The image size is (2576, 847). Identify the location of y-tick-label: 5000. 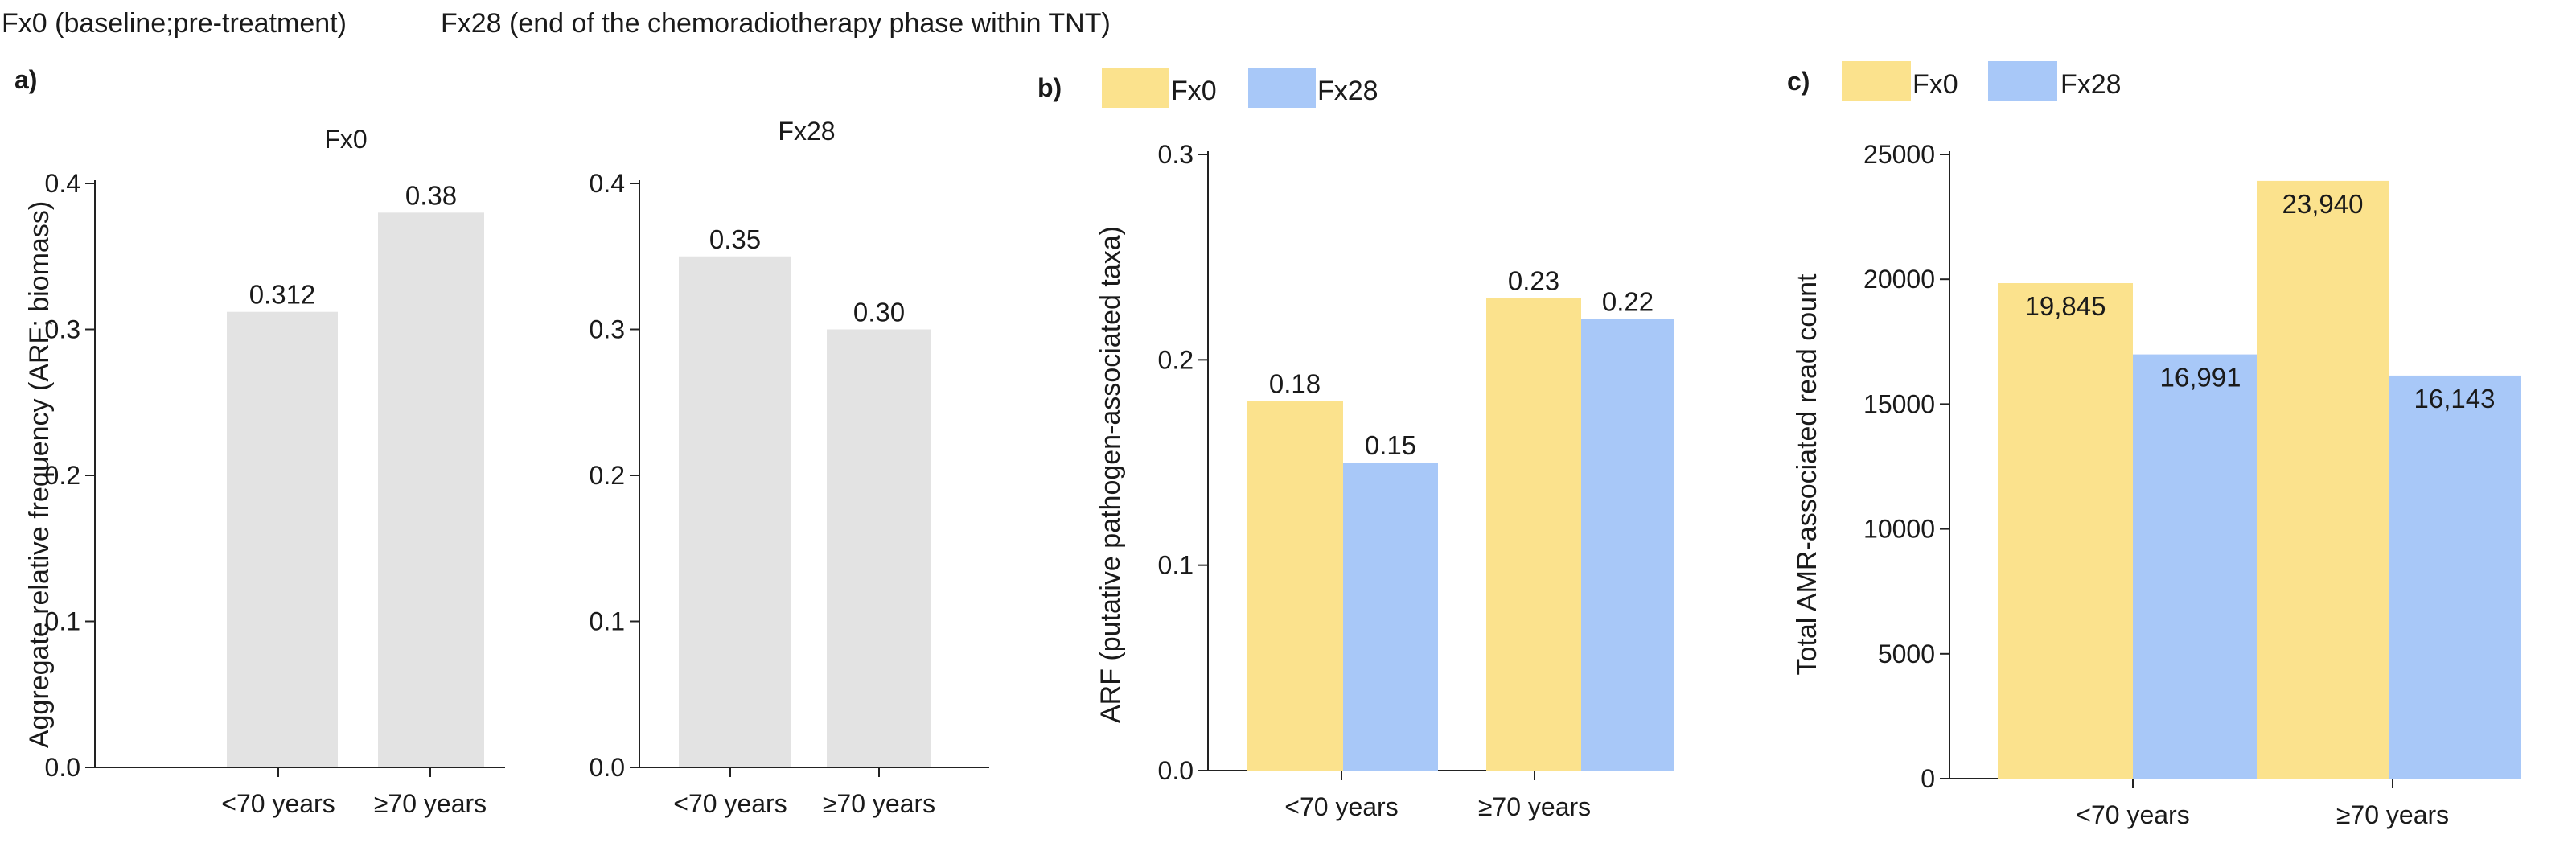
(1906, 653).